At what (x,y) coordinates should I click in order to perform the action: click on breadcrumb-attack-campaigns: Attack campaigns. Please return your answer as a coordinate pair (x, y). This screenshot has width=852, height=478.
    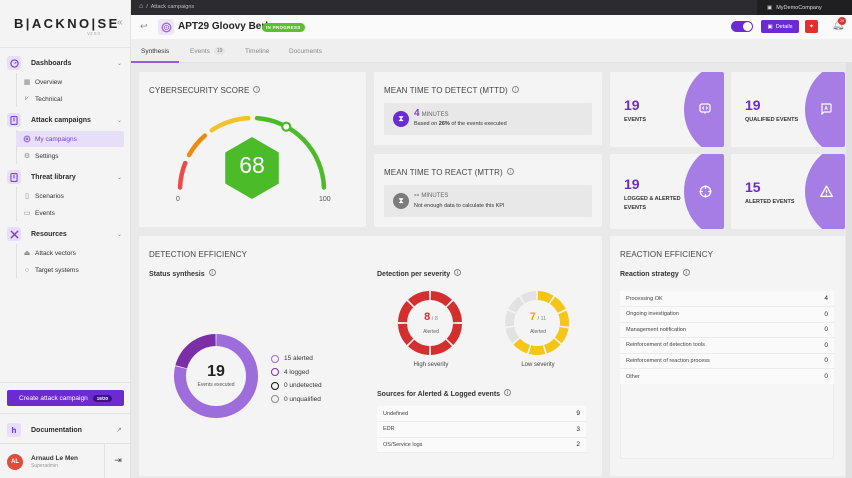
    Looking at the image, I should click on (172, 6).